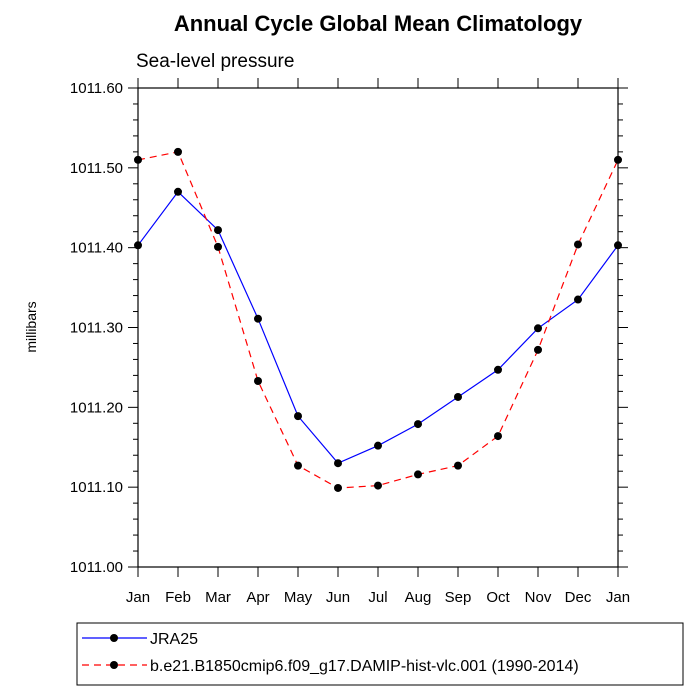 Image resolution: width=700 pixels, height=700 pixels. What do you see at coordinates (178, 597) in the screenshot?
I see `x-tick-label: Feb` at bounding box center [178, 597].